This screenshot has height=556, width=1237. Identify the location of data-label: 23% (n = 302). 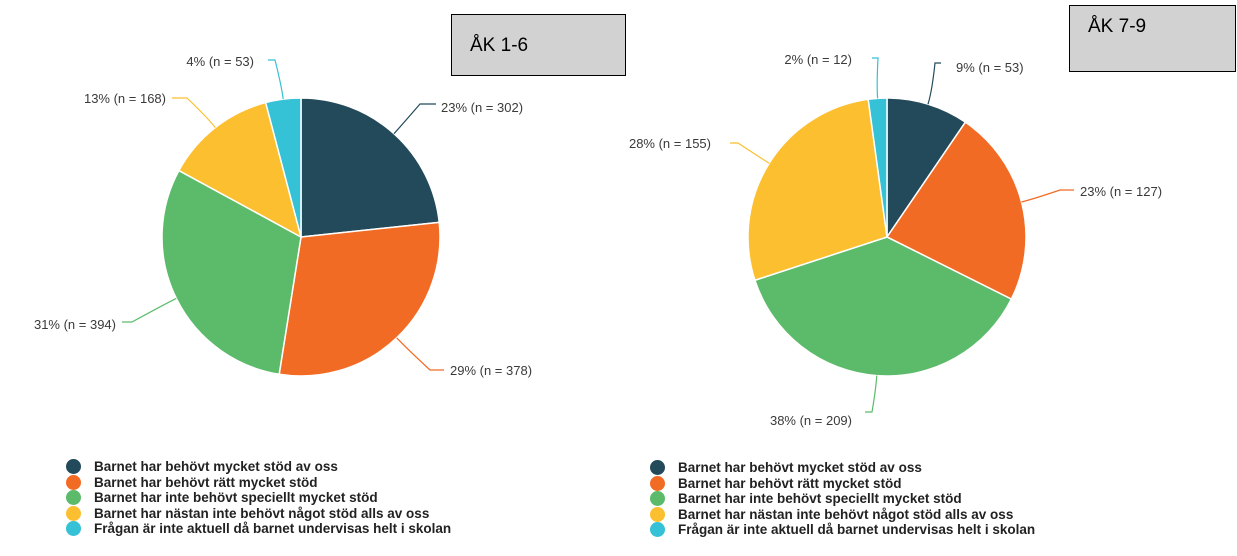
(482, 107).